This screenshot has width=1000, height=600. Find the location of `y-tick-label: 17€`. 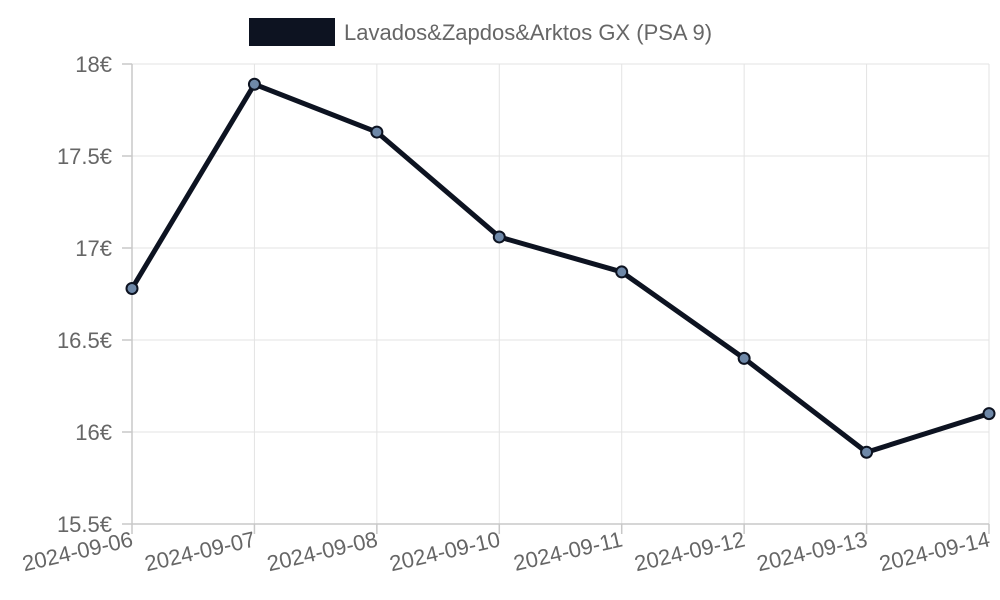

y-tick-label: 17€ is located at coordinates (93, 248).